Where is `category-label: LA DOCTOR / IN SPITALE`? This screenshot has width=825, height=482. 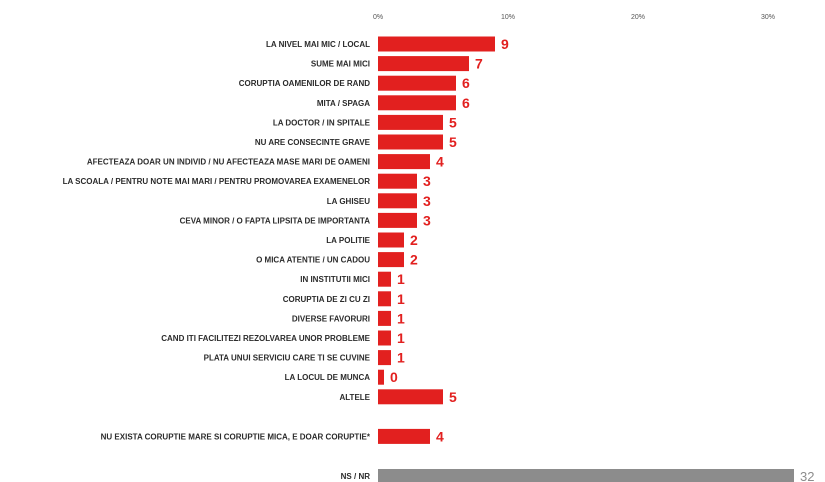
category-label: LA DOCTOR / IN SPITALE is located at coordinates (322, 122).